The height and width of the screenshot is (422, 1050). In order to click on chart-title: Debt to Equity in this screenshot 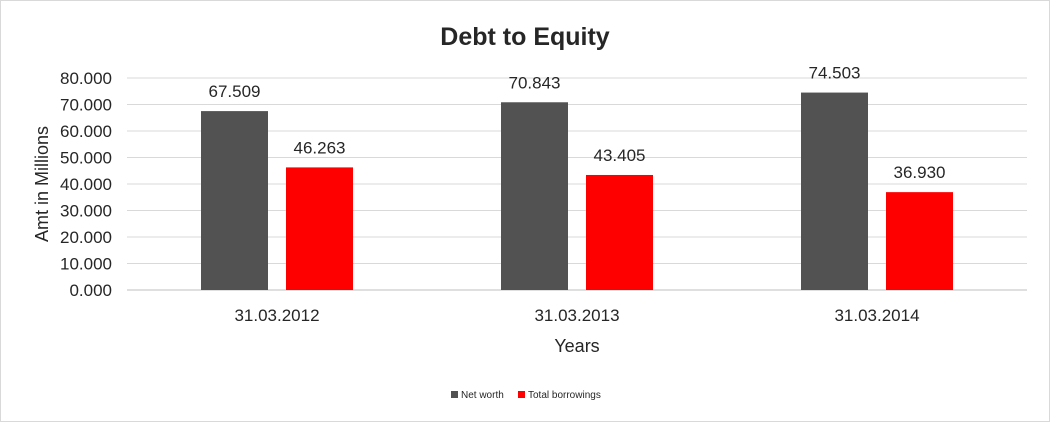, I will do `click(525, 37)`.